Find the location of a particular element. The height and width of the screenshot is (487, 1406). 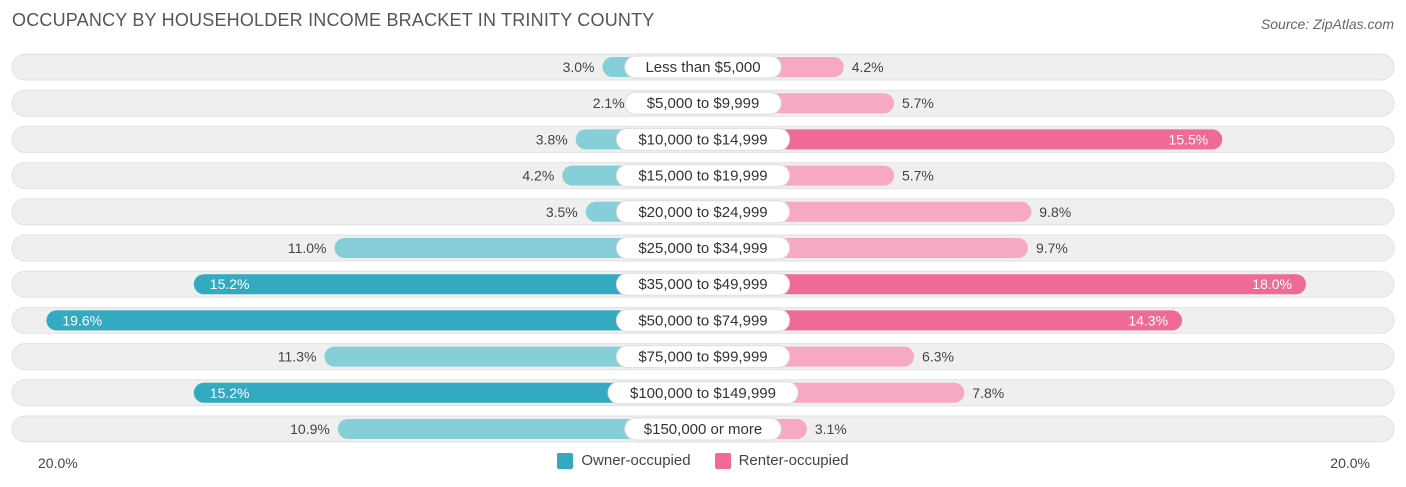

renter-value-label: 18.0% is located at coordinates (1272, 284).